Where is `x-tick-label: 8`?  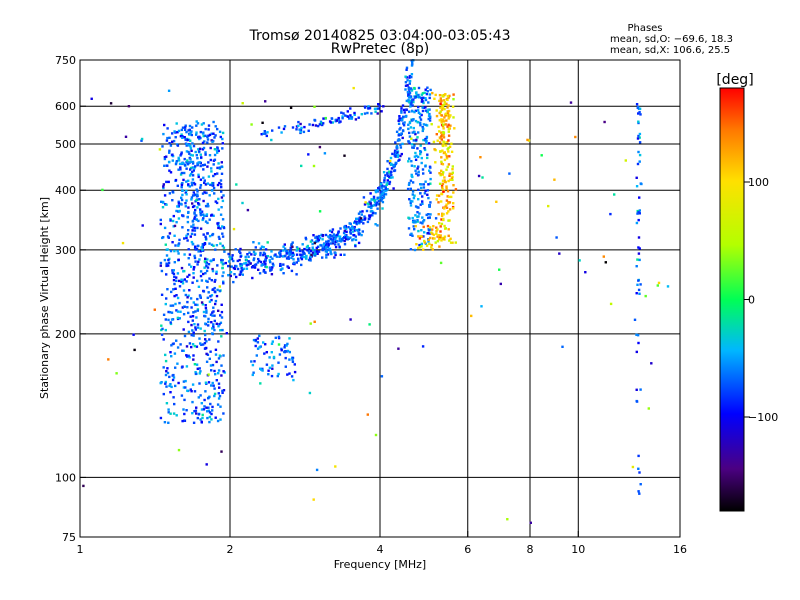
x-tick-label: 8 is located at coordinates (530, 549).